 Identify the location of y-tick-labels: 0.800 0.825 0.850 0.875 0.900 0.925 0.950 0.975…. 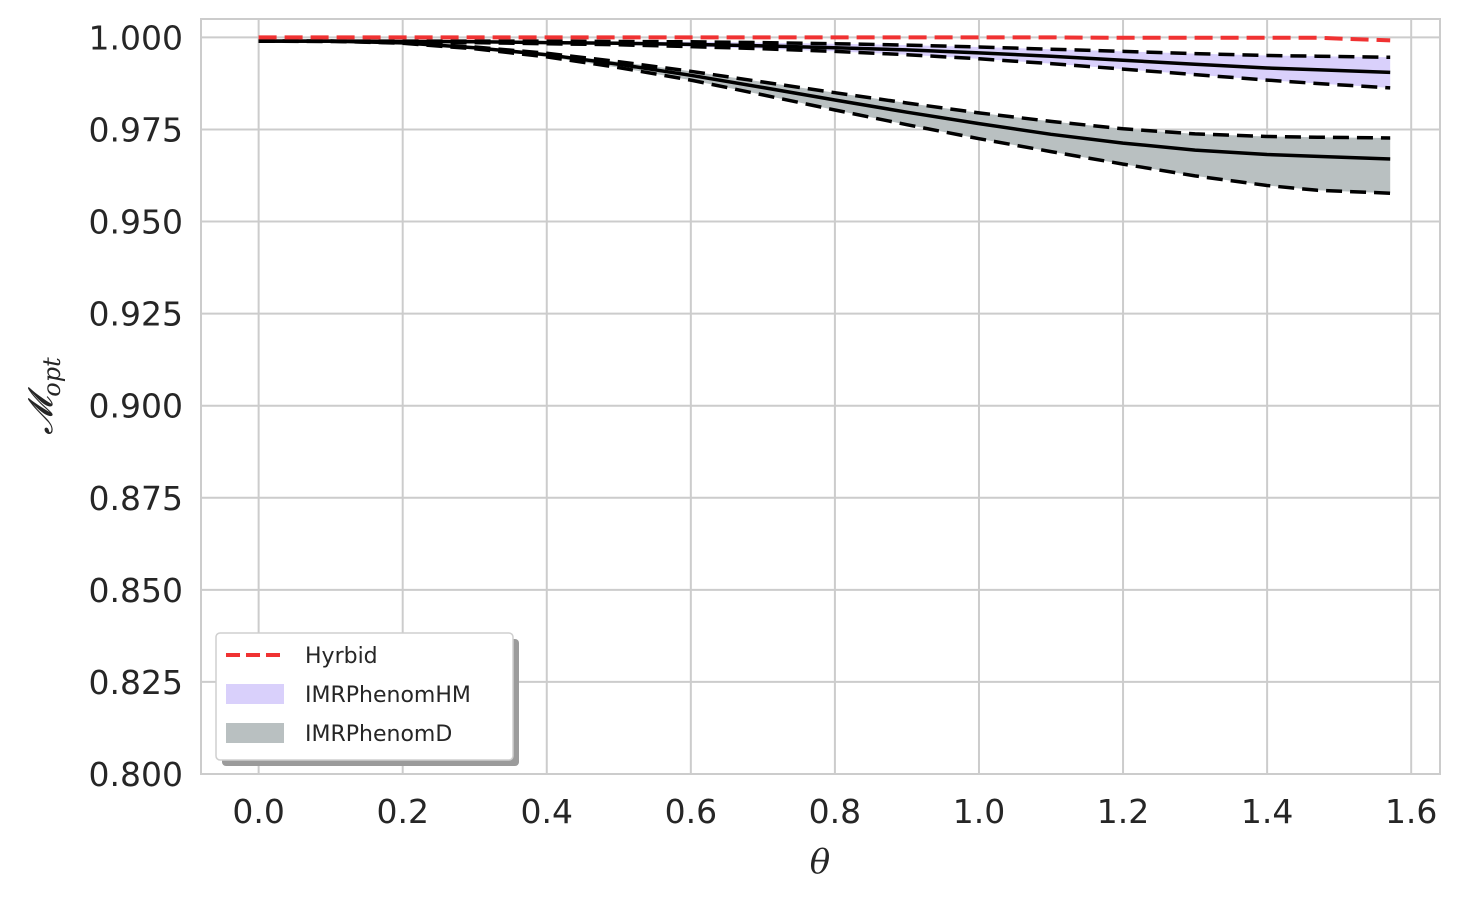
(136, 406).